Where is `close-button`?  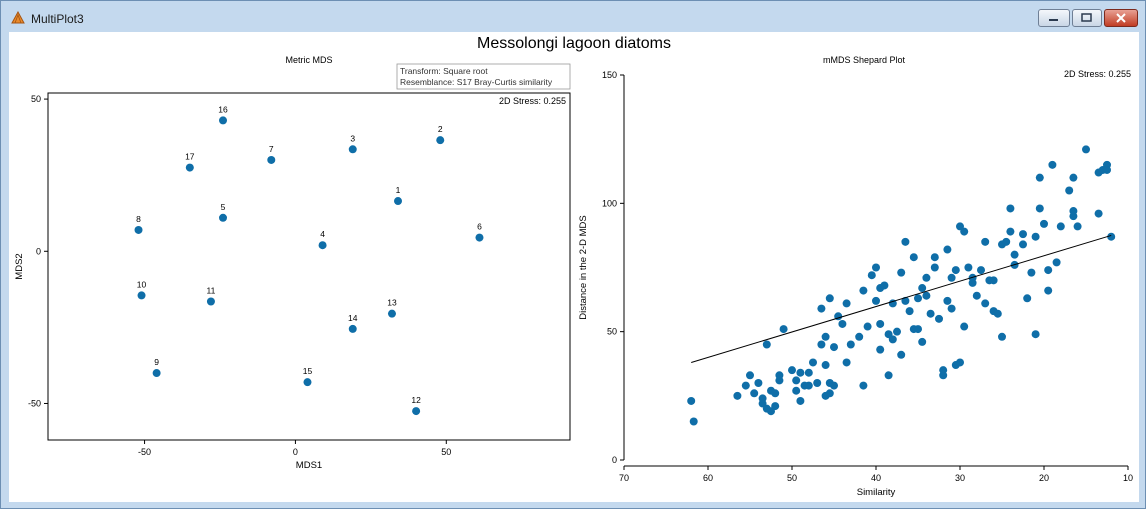
close-button is located at coordinates (1121, 18).